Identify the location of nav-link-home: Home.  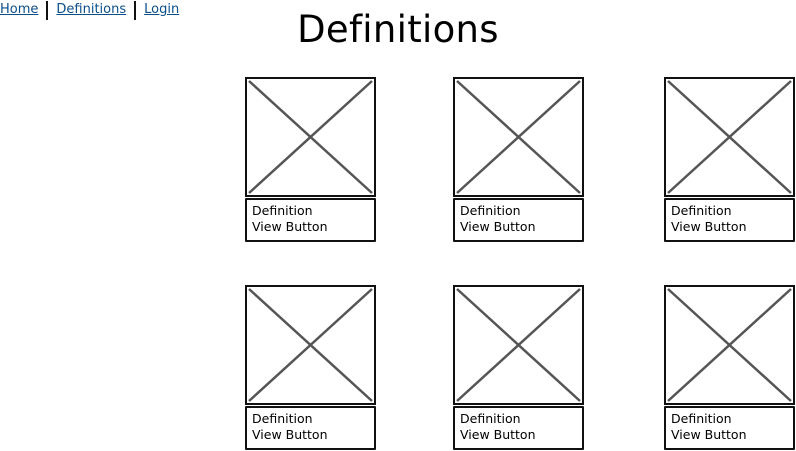
(19, 9).